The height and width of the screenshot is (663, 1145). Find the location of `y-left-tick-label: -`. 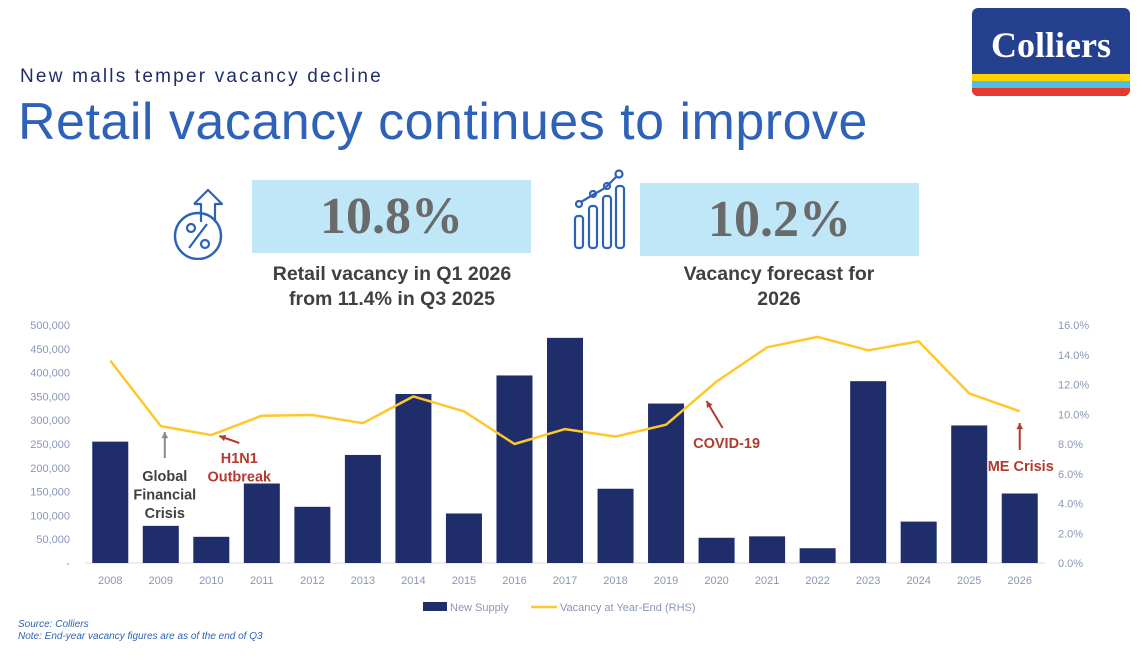

y-left-tick-label: - is located at coordinates (68, 564).